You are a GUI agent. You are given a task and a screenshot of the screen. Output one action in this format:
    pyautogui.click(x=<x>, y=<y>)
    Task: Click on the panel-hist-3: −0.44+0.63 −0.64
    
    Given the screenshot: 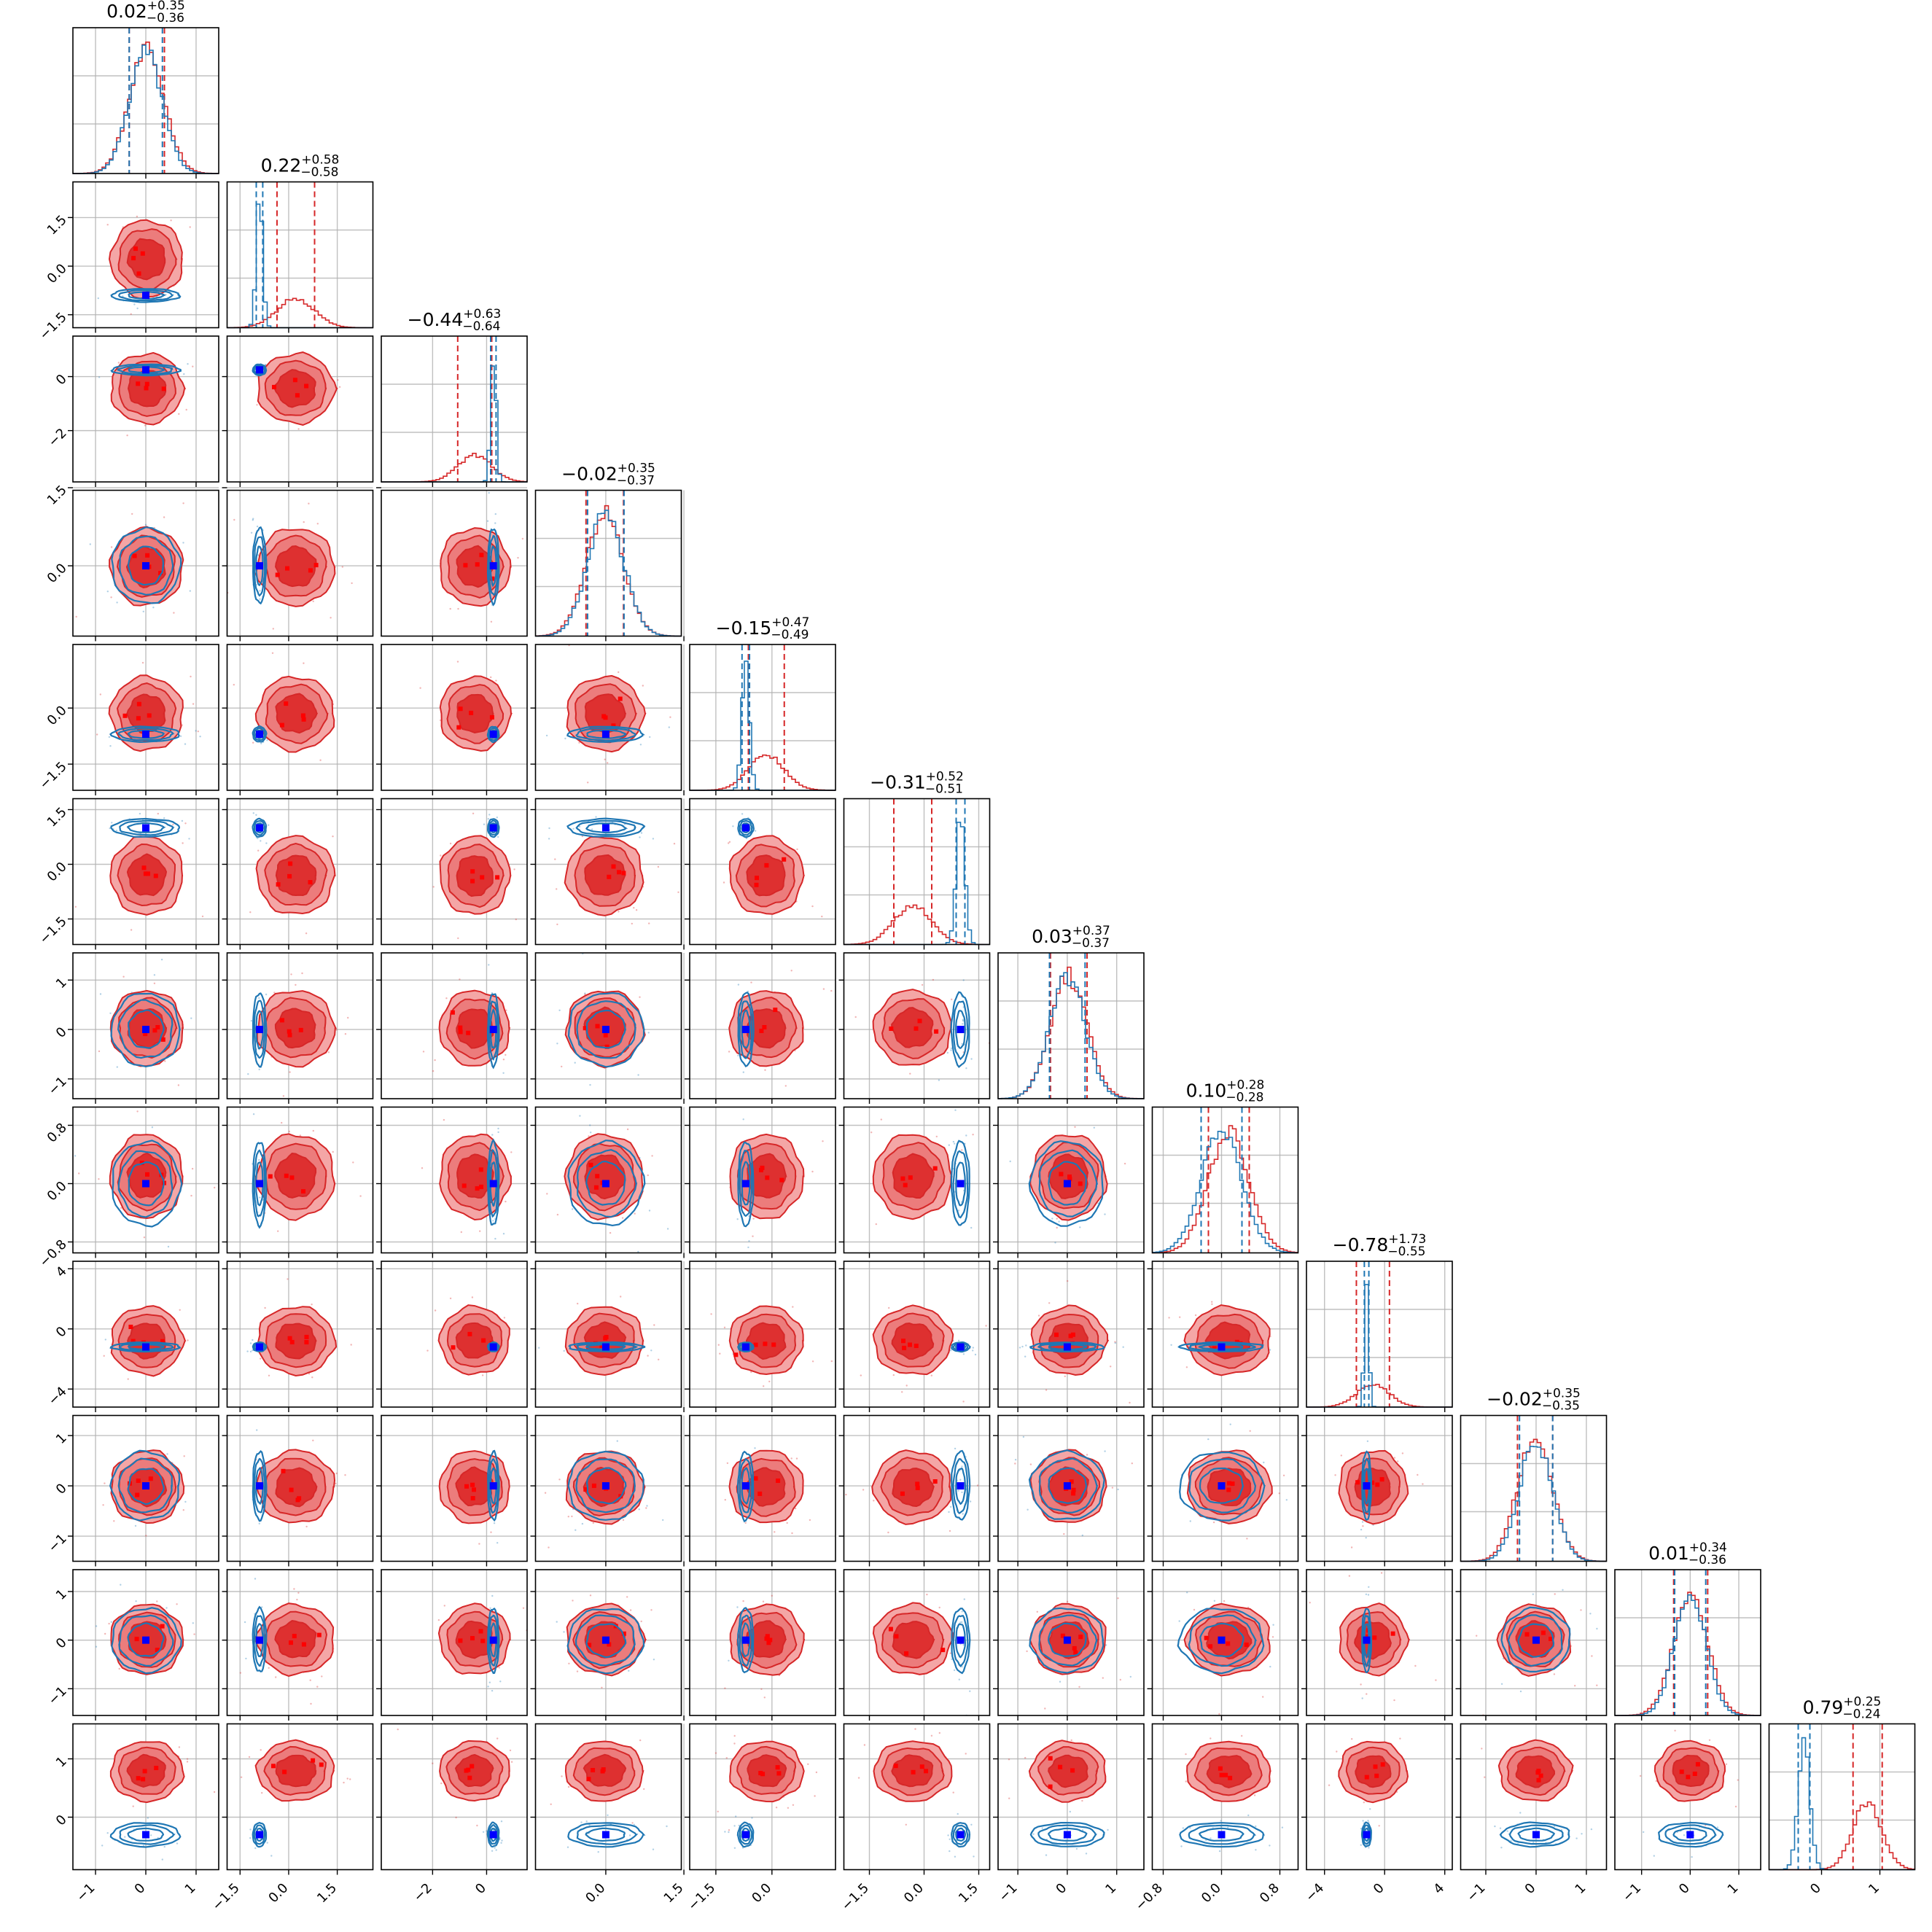 What is the action you would take?
    pyautogui.click(x=454, y=397)
    